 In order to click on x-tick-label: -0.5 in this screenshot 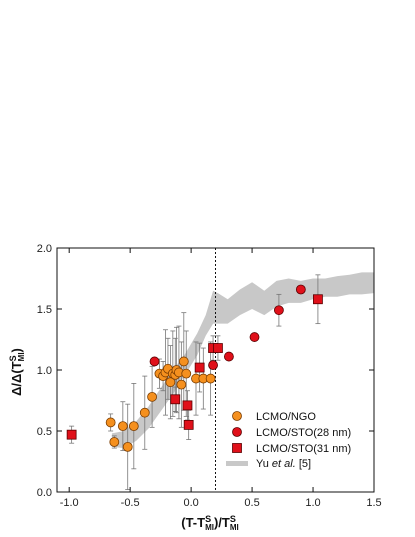, I will do `click(130, 503)`.